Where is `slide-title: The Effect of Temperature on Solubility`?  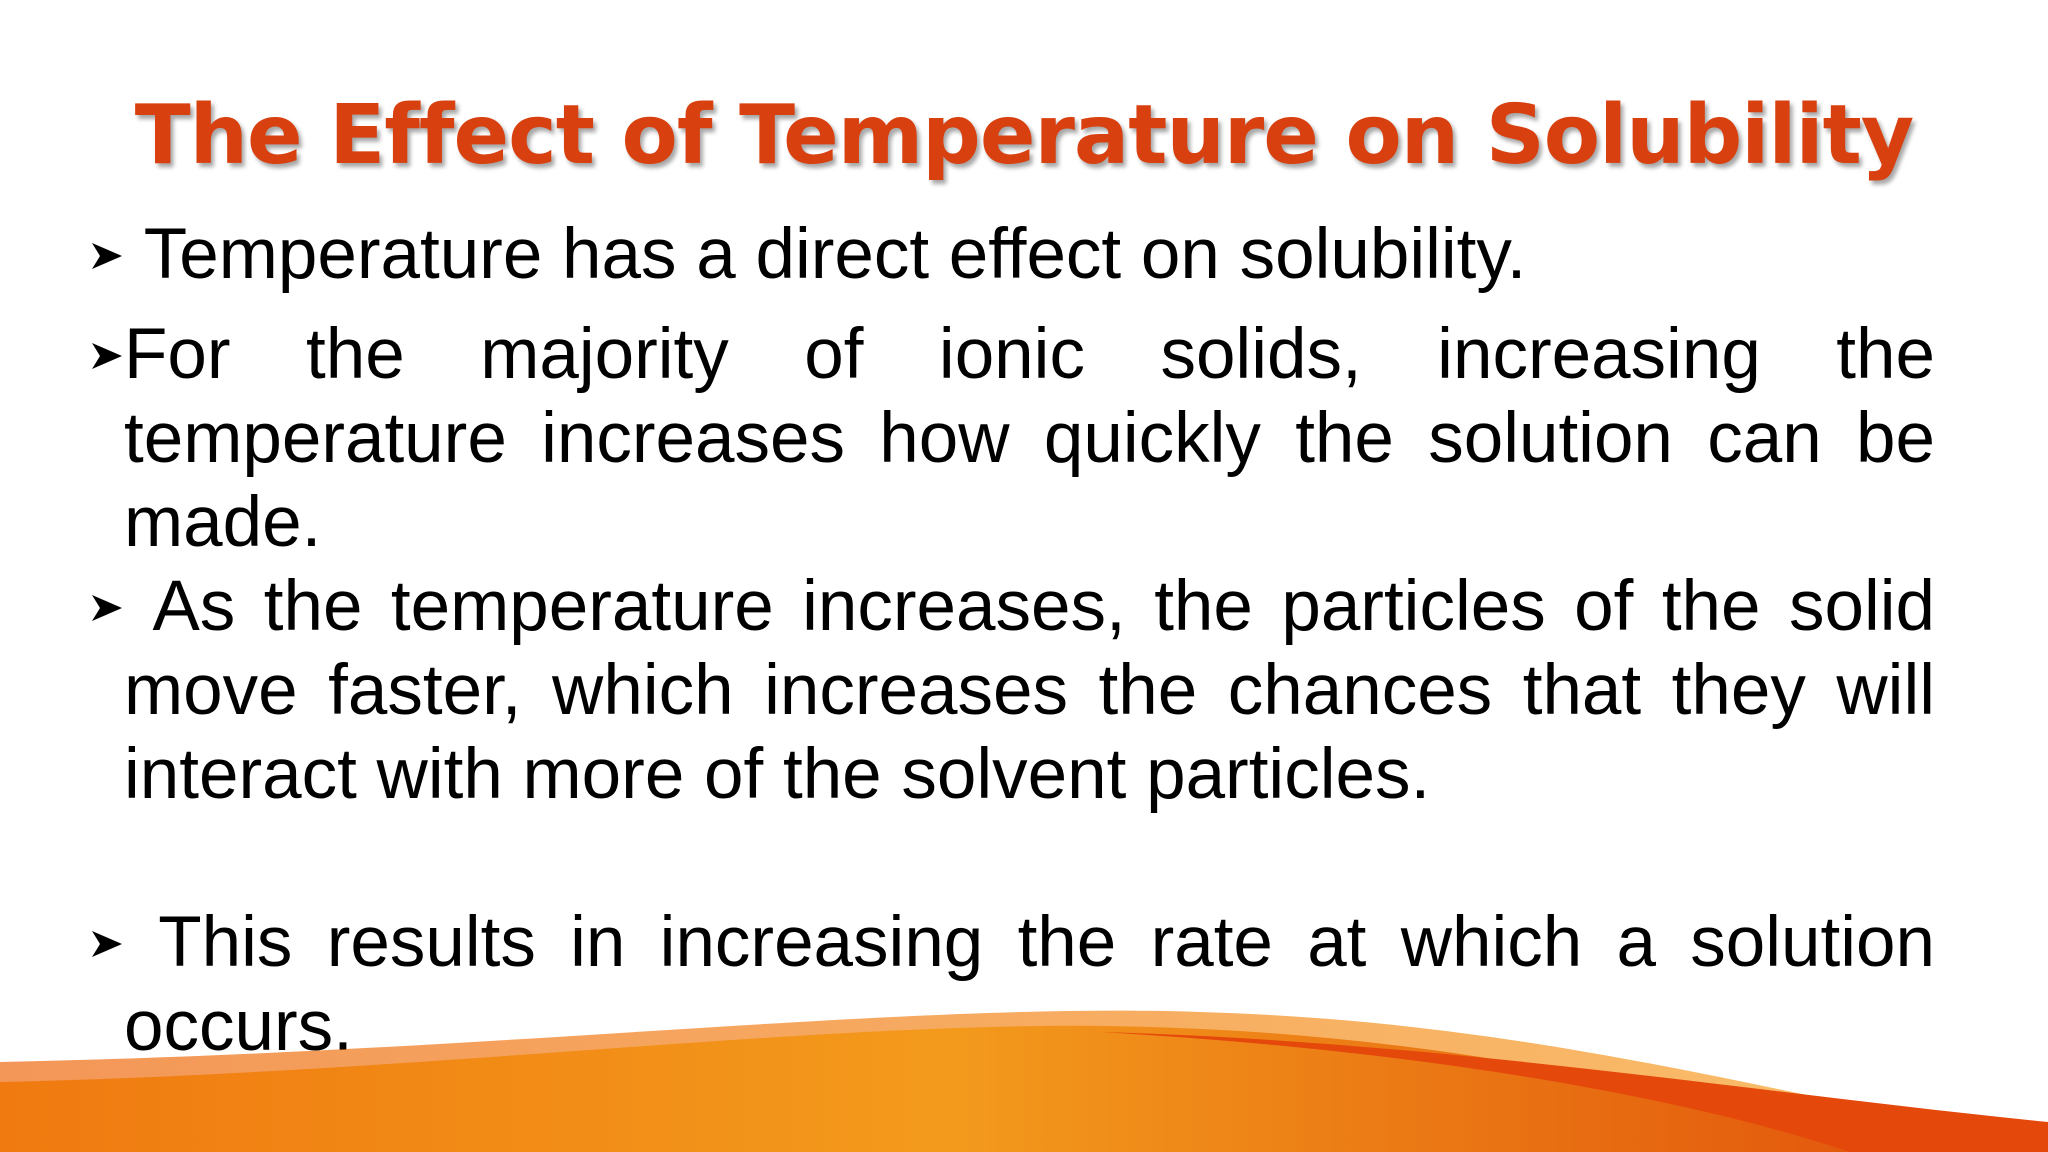 slide-title: The Effect of Temperature on Solubility is located at coordinates (1024, 135).